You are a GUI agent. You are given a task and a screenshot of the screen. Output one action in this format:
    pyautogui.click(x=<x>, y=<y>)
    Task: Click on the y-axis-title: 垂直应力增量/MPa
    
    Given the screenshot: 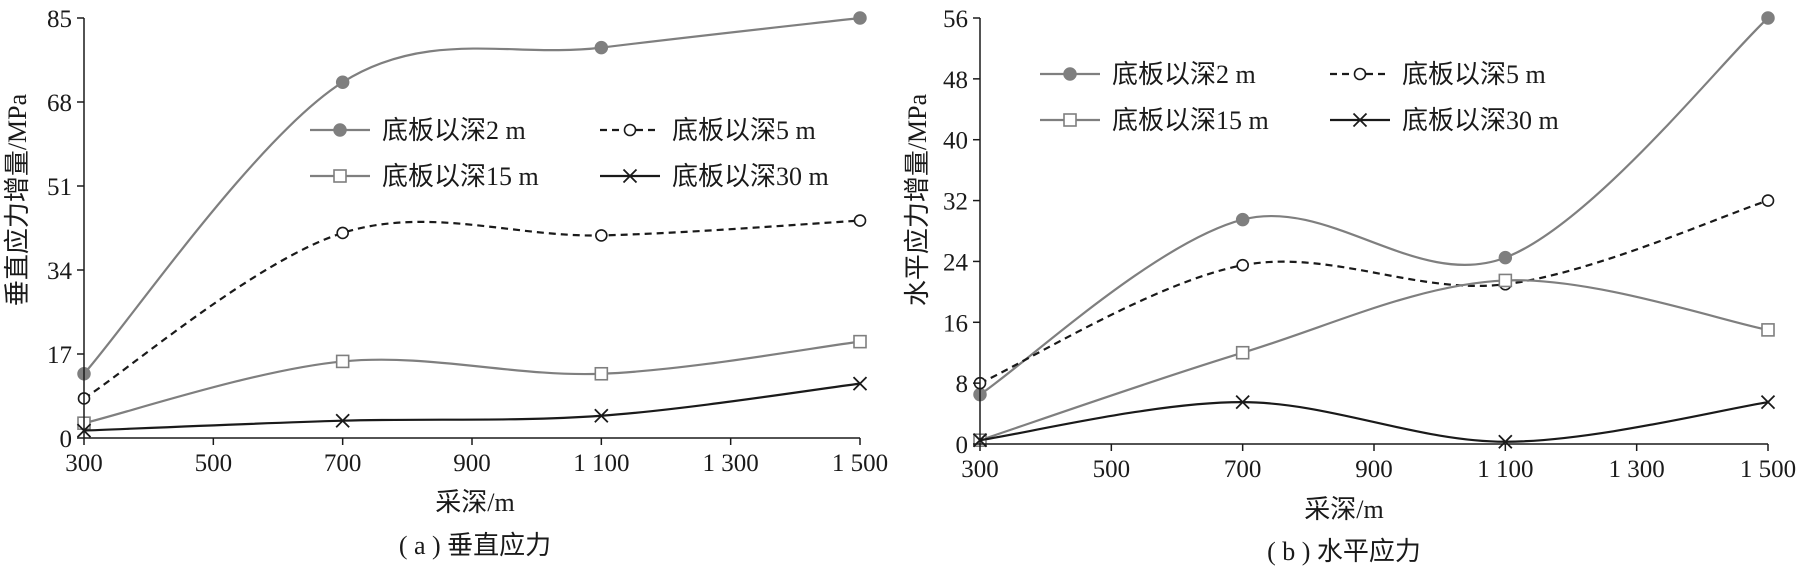 What is the action you would take?
    pyautogui.click(x=17, y=199)
    